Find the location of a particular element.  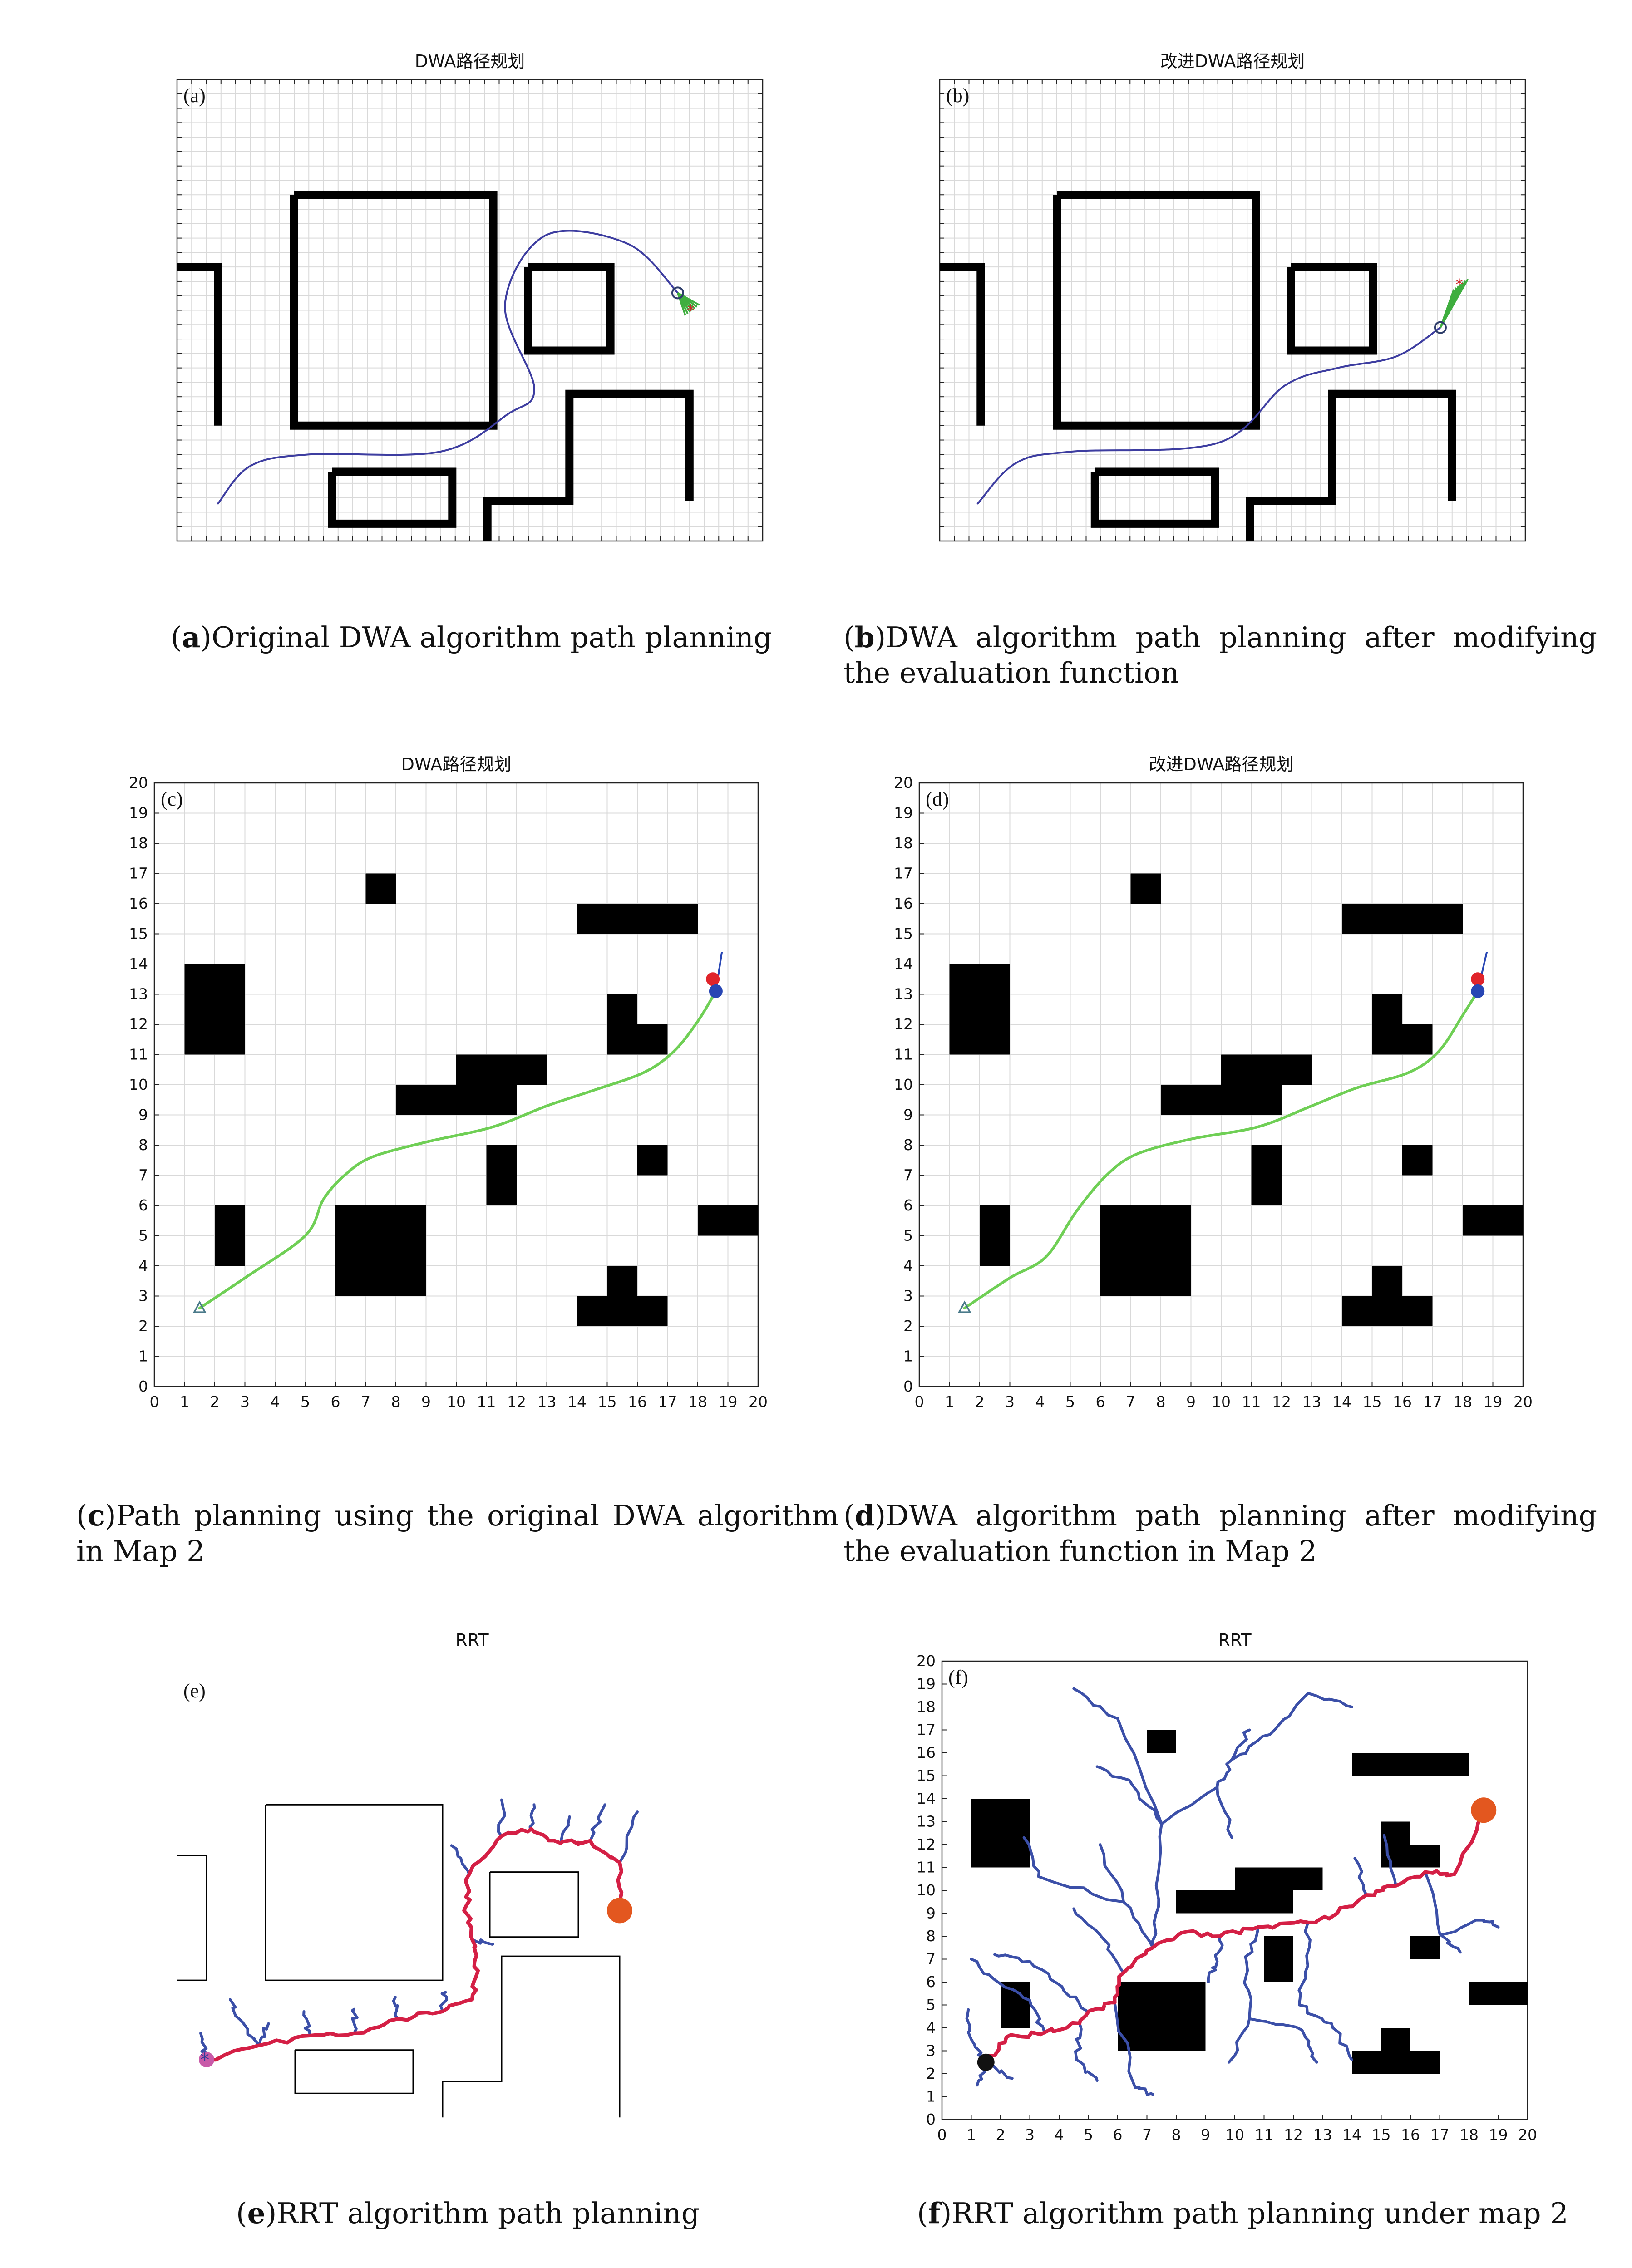

plot-title: DWA路径规划 is located at coordinates (470, 61).